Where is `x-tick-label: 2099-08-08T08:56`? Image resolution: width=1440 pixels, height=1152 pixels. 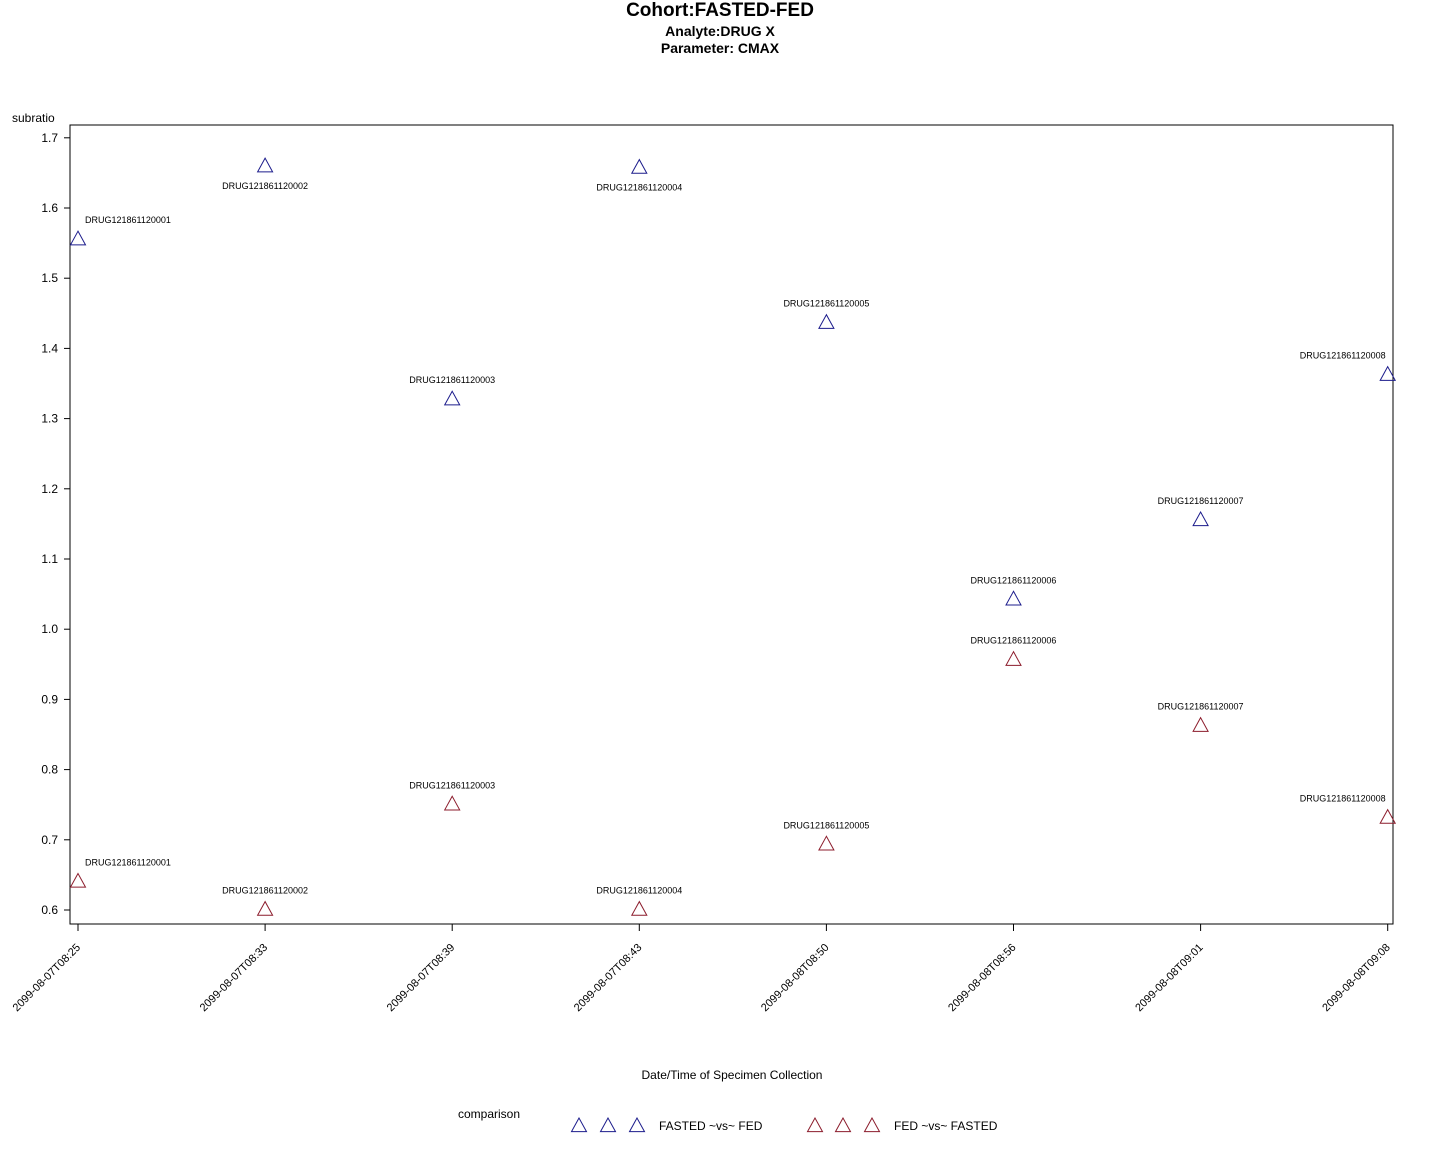 x-tick-label: 2099-08-08T08:56 is located at coordinates (982, 978).